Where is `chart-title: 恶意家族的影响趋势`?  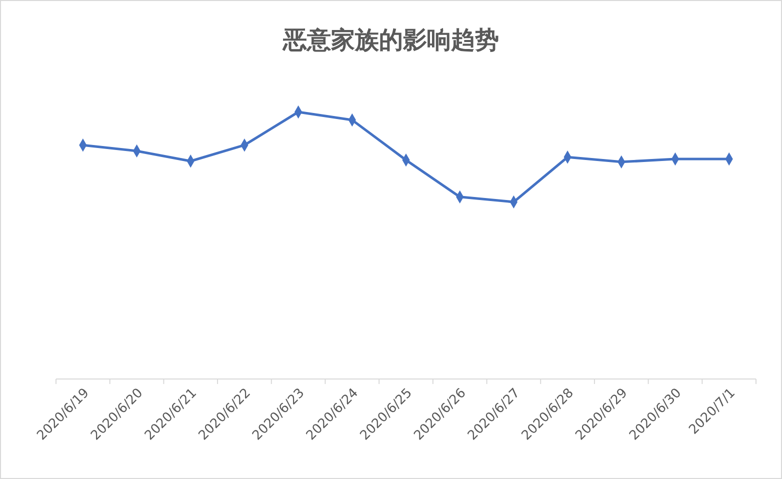 chart-title: 恶意家族的影响趋势 is located at coordinates (390, 40).